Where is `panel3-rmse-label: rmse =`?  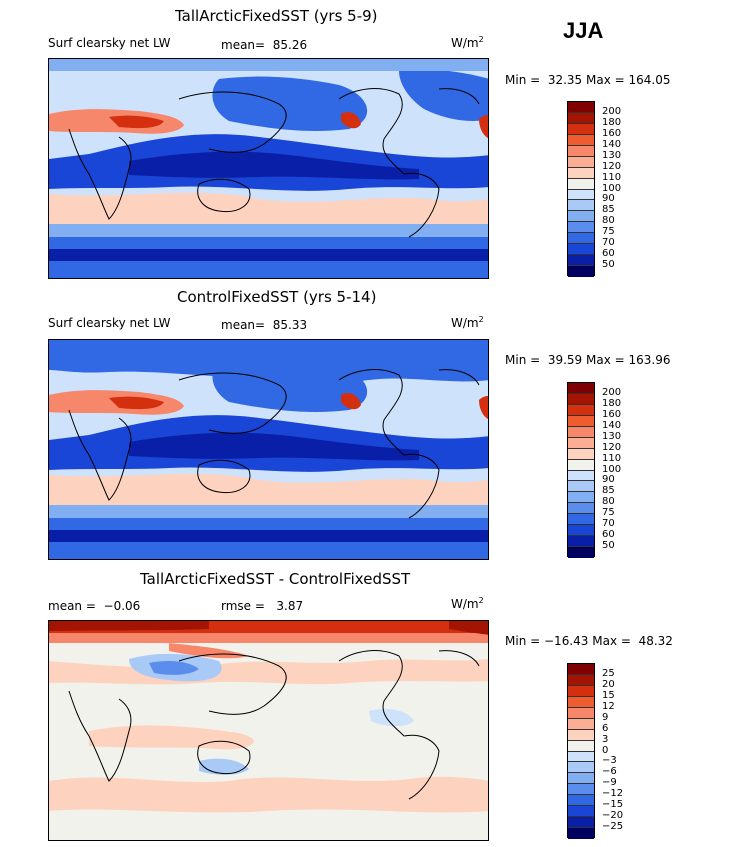 panel3-rmse-label: rmse = is located at coordinates (243, 606).